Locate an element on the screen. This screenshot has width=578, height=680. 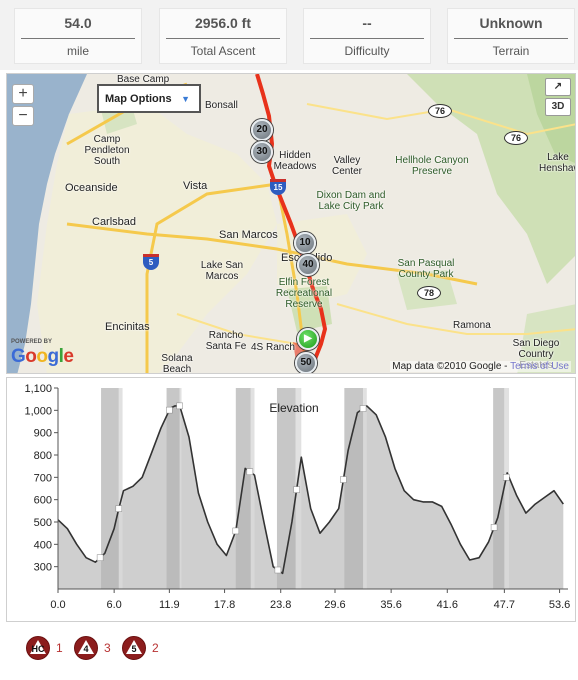
place-label: Hellhole Canyon Preserve is located at coordinates (432, 166).